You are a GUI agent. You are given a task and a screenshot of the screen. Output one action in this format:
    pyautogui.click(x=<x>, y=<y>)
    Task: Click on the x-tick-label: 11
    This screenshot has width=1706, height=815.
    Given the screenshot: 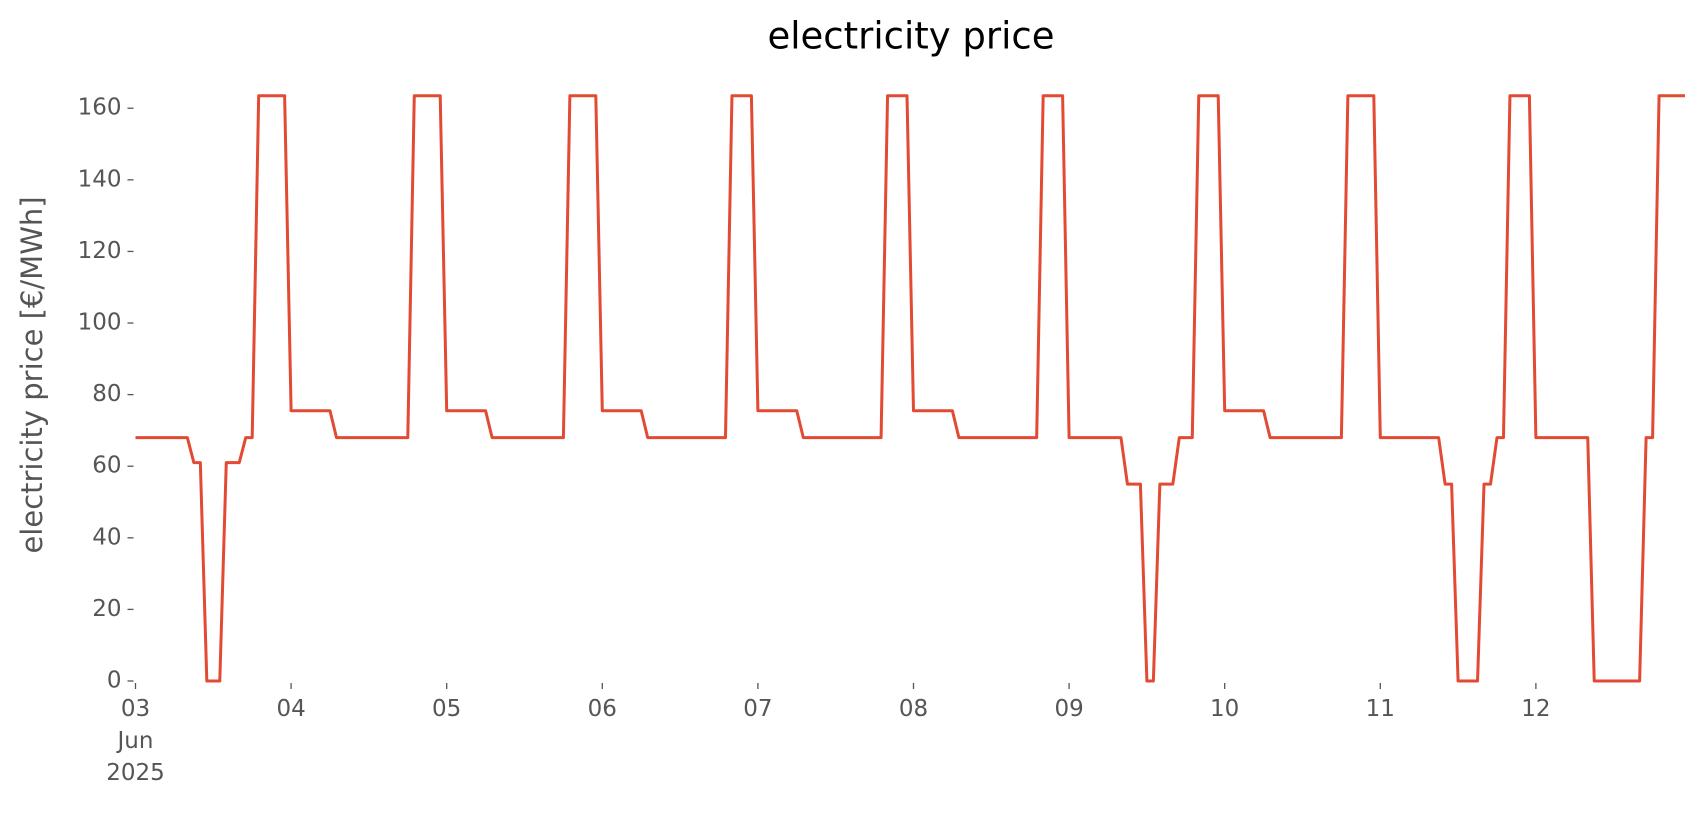 What is the action you would take?
    pyautogui.click(x=1380, y=709)
    